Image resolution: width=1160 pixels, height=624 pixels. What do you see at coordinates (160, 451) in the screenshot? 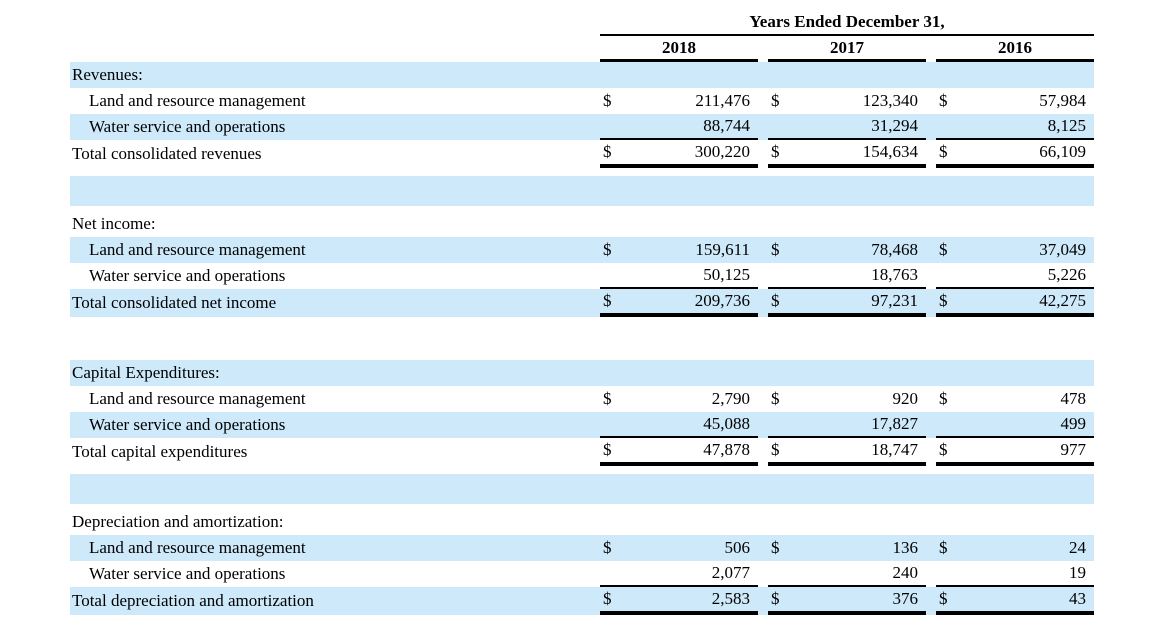
I see `total-label: Total capital expenditures` at bounding box center [160, 451].